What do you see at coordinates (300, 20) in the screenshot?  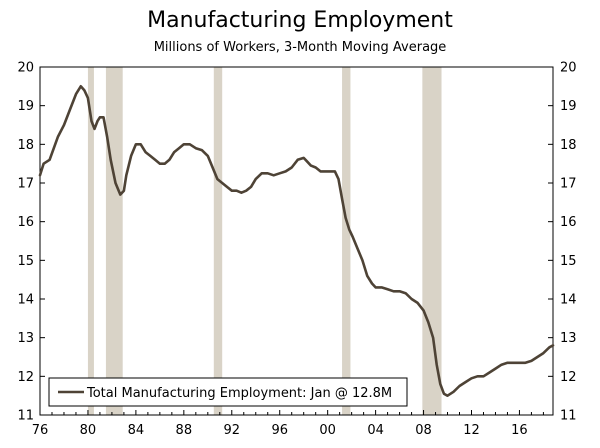 I see `chart-title: Manufacturing Employment` at bounding box center [300, 20].